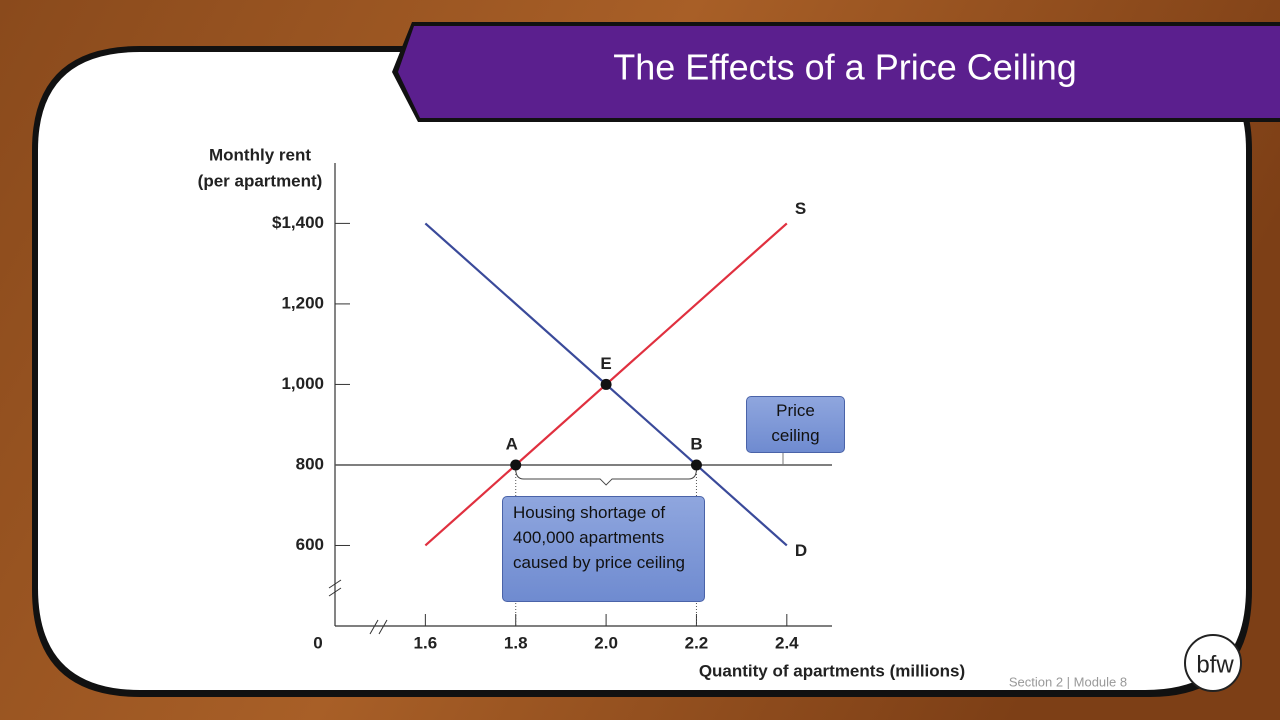  I want to click on slide-title: The Effects of a Price Ceiling, so click(845, 67).